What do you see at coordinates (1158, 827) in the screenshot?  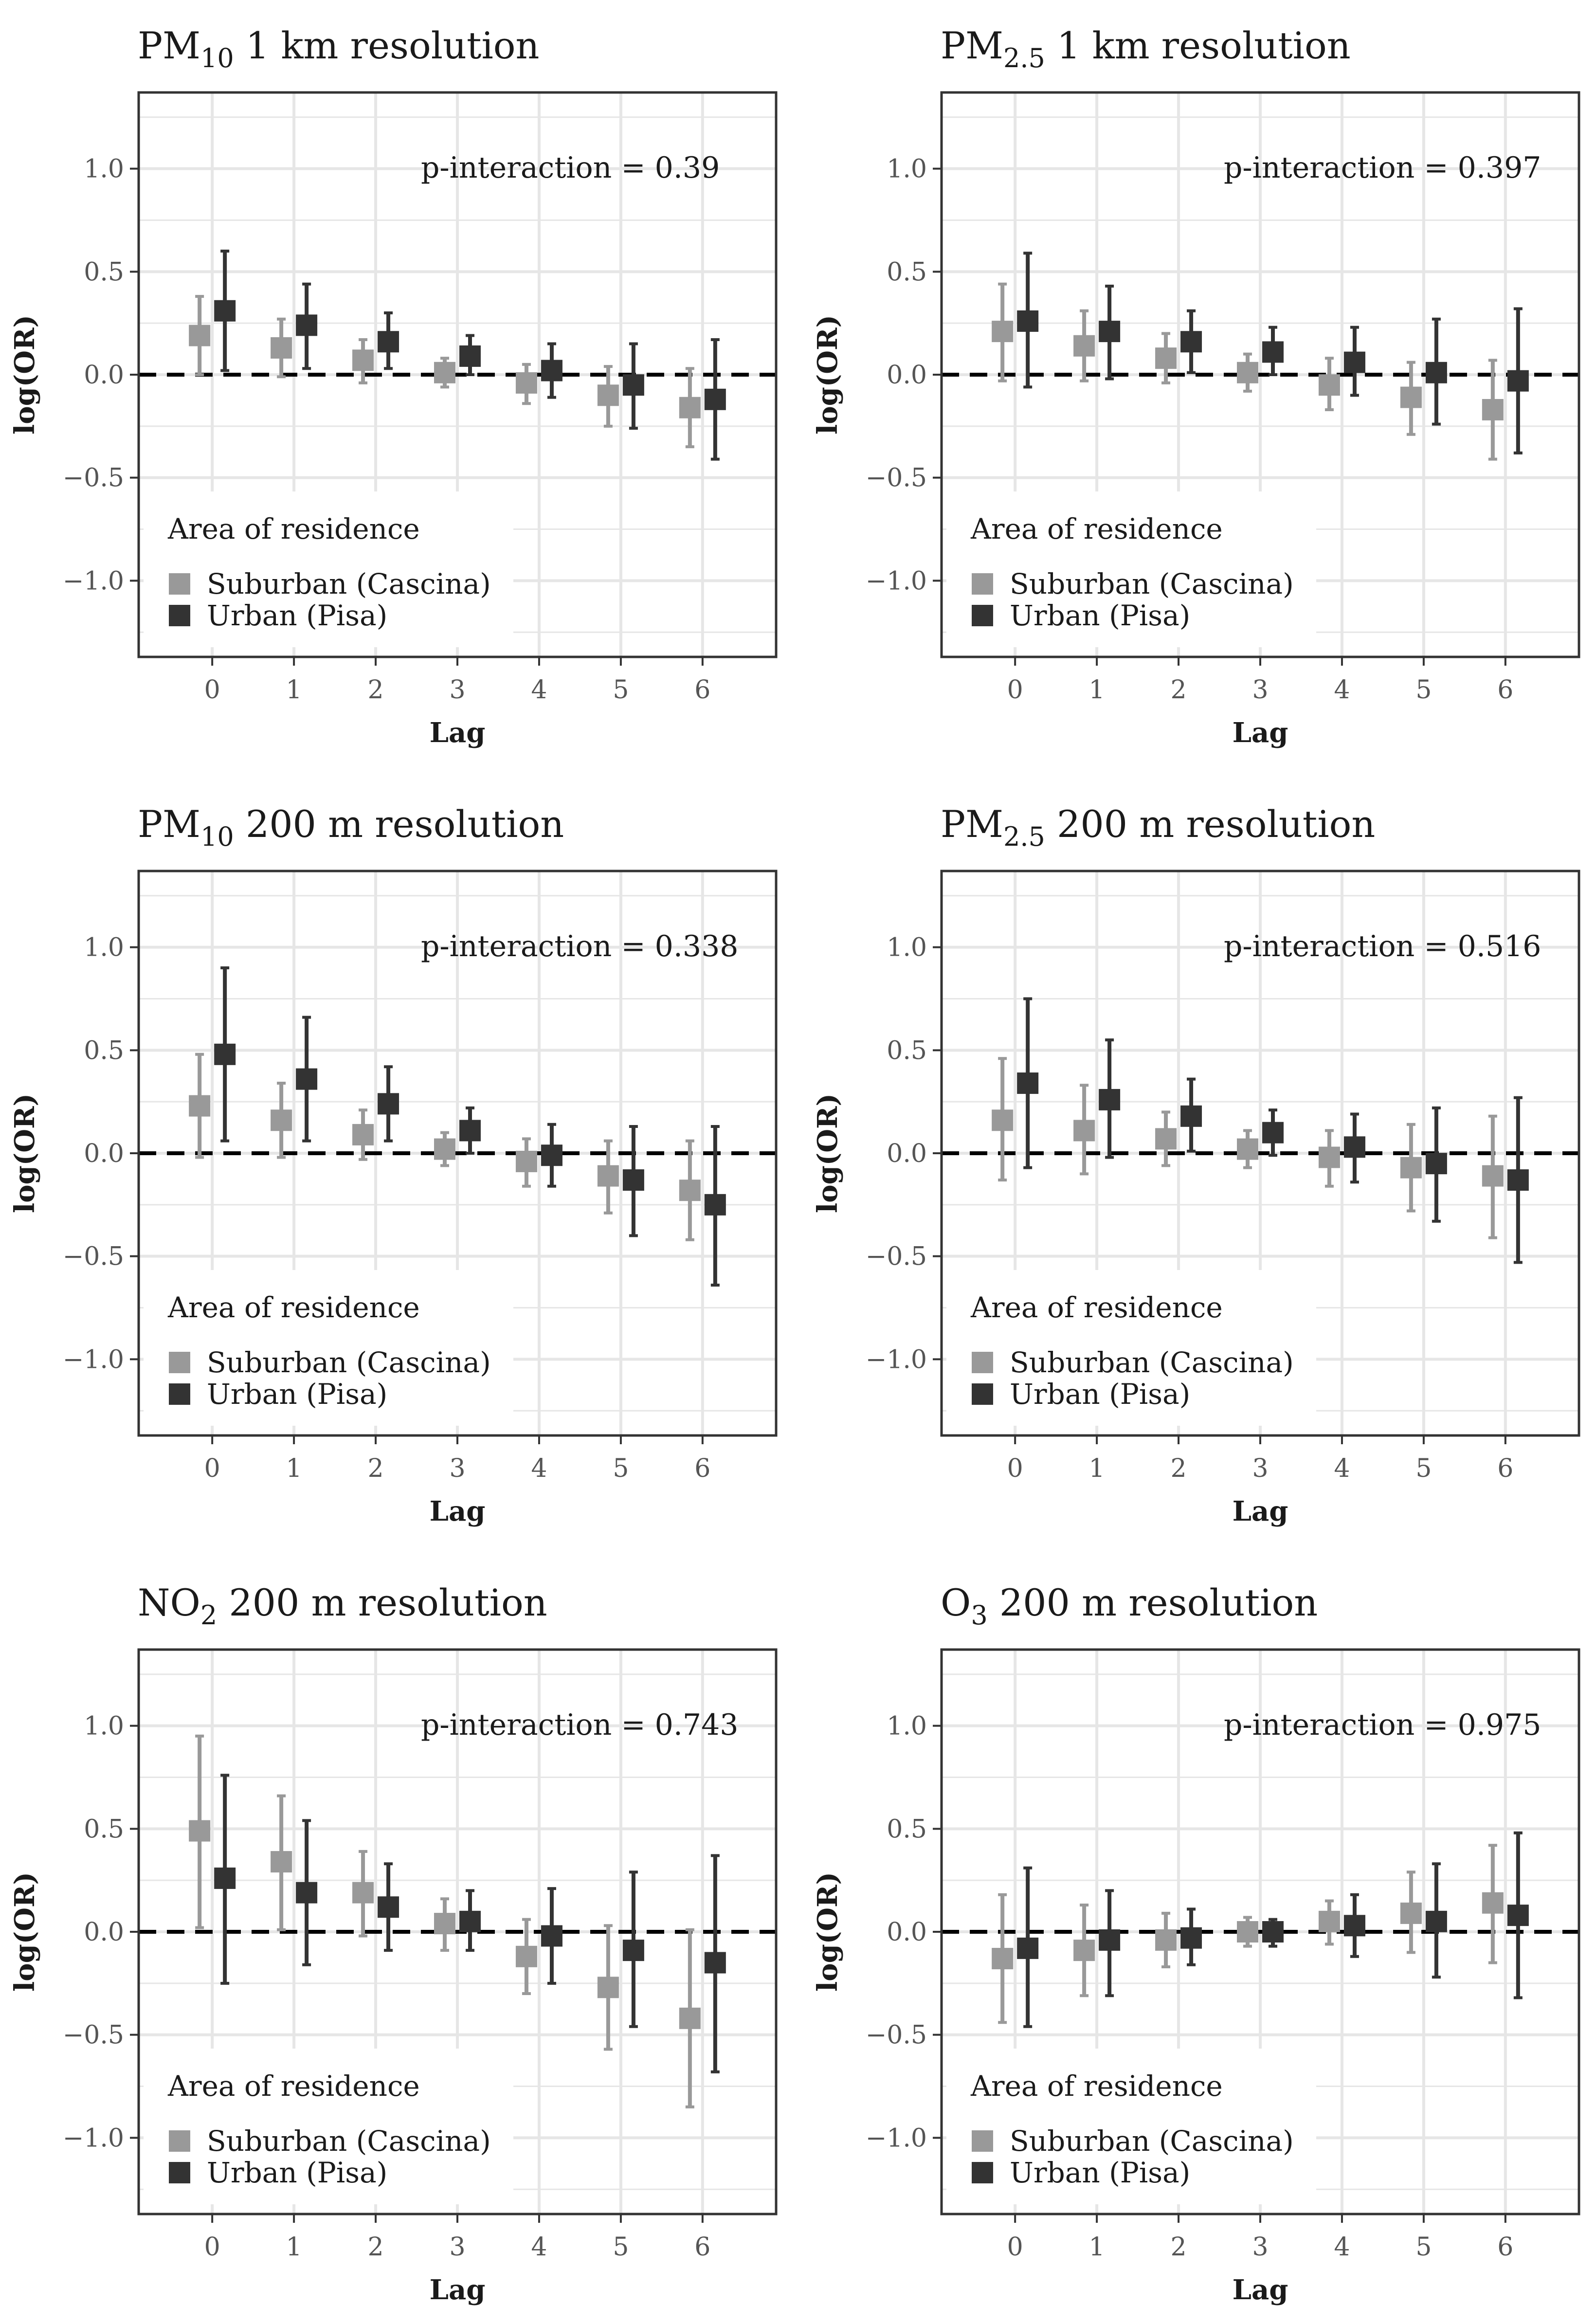 I see `panel-title: PM2.5 200 m resolution` at bounding box center [1158, 827].